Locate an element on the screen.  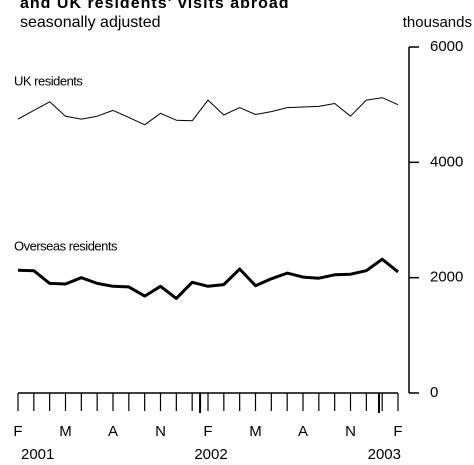
y-tick-label: 2000 is located at coordinates (446, 277).